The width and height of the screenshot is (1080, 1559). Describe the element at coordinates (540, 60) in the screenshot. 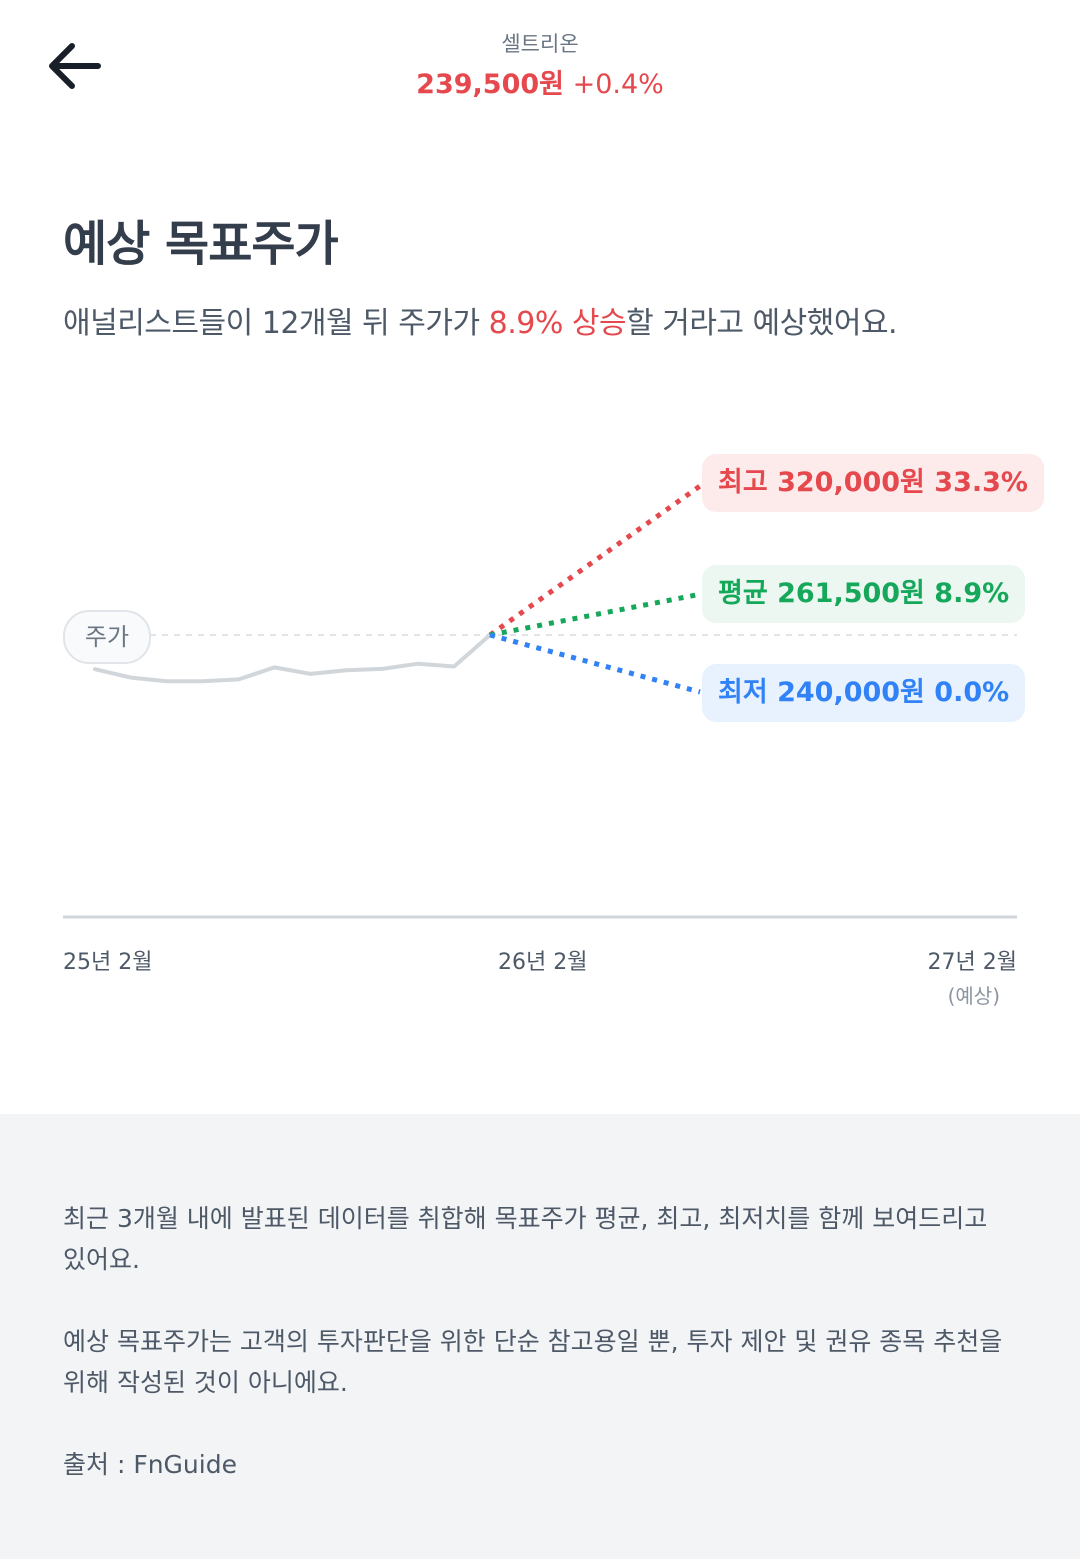

I see `top-bar: 셀트리온 239,500원 +0.4%` at that location.